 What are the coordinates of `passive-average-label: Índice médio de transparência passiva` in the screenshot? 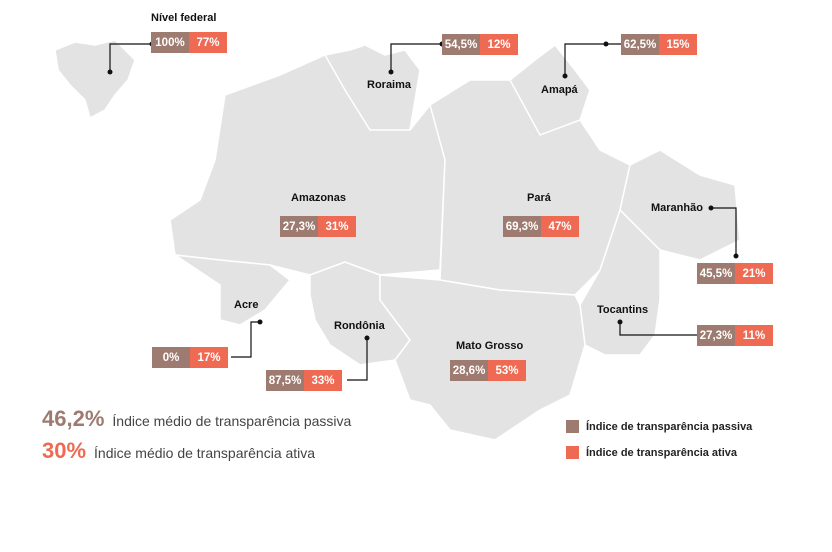 It's located at (232, 421).